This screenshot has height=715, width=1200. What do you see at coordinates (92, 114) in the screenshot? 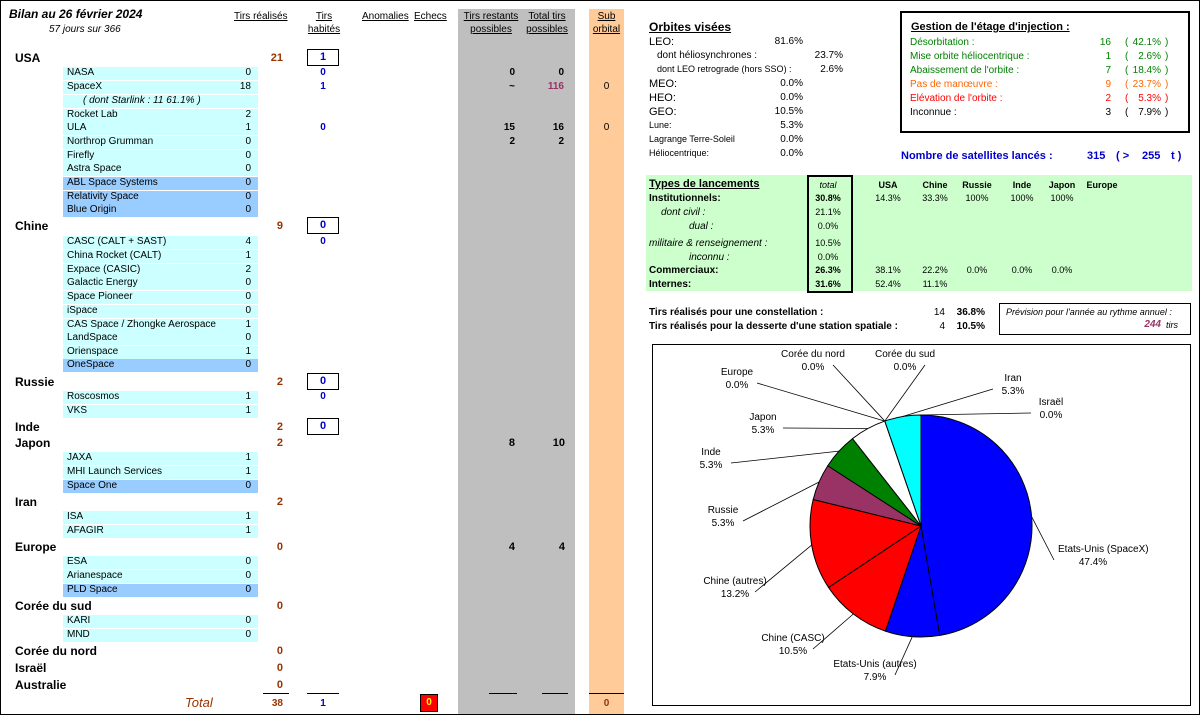
I see `operator-name: Rocket Lab` at bounding box center [92, 114].